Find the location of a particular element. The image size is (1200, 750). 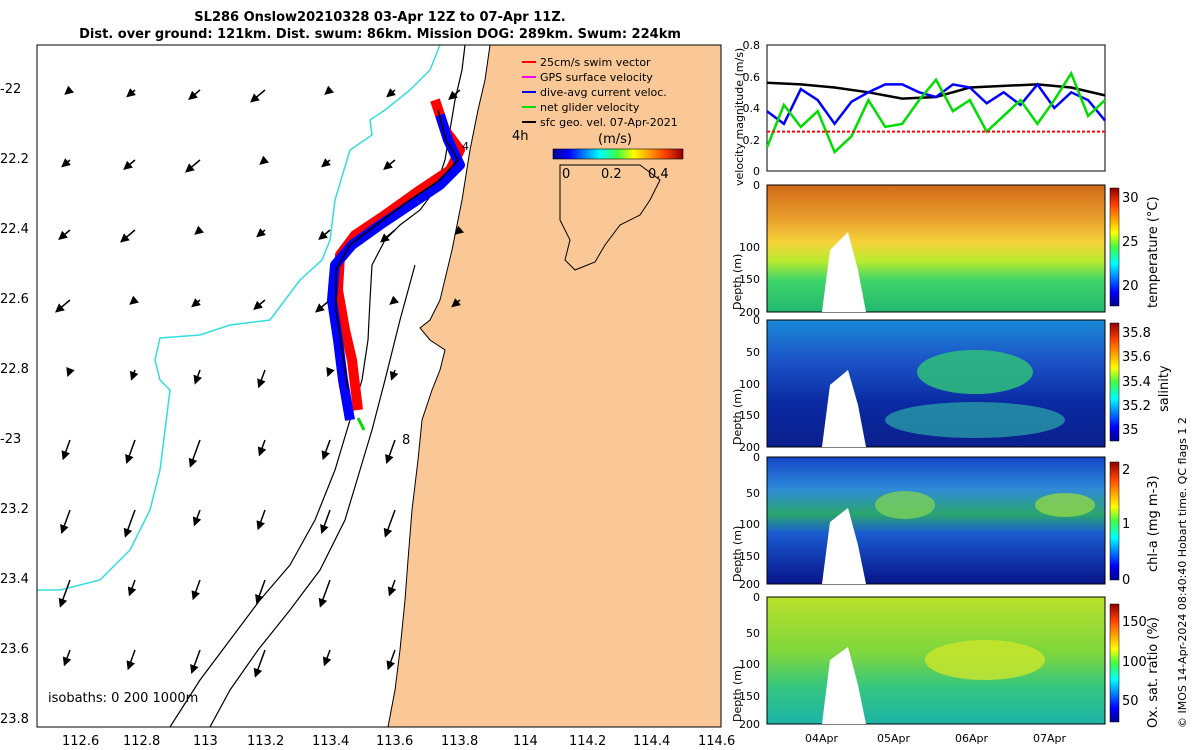

temperature-field is located at coordinates (936, 248).